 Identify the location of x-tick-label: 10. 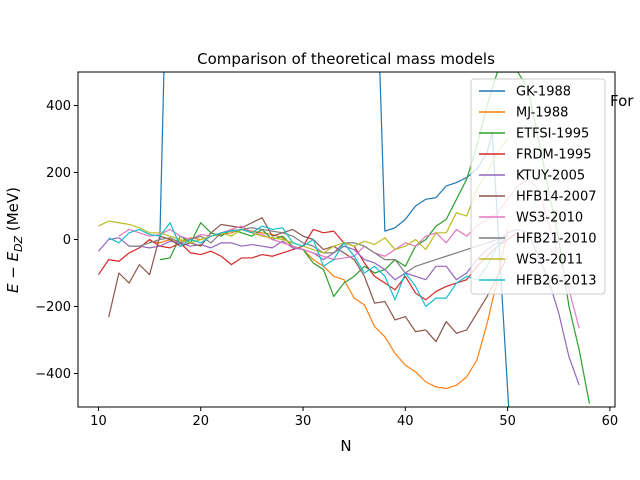
(98, 421).